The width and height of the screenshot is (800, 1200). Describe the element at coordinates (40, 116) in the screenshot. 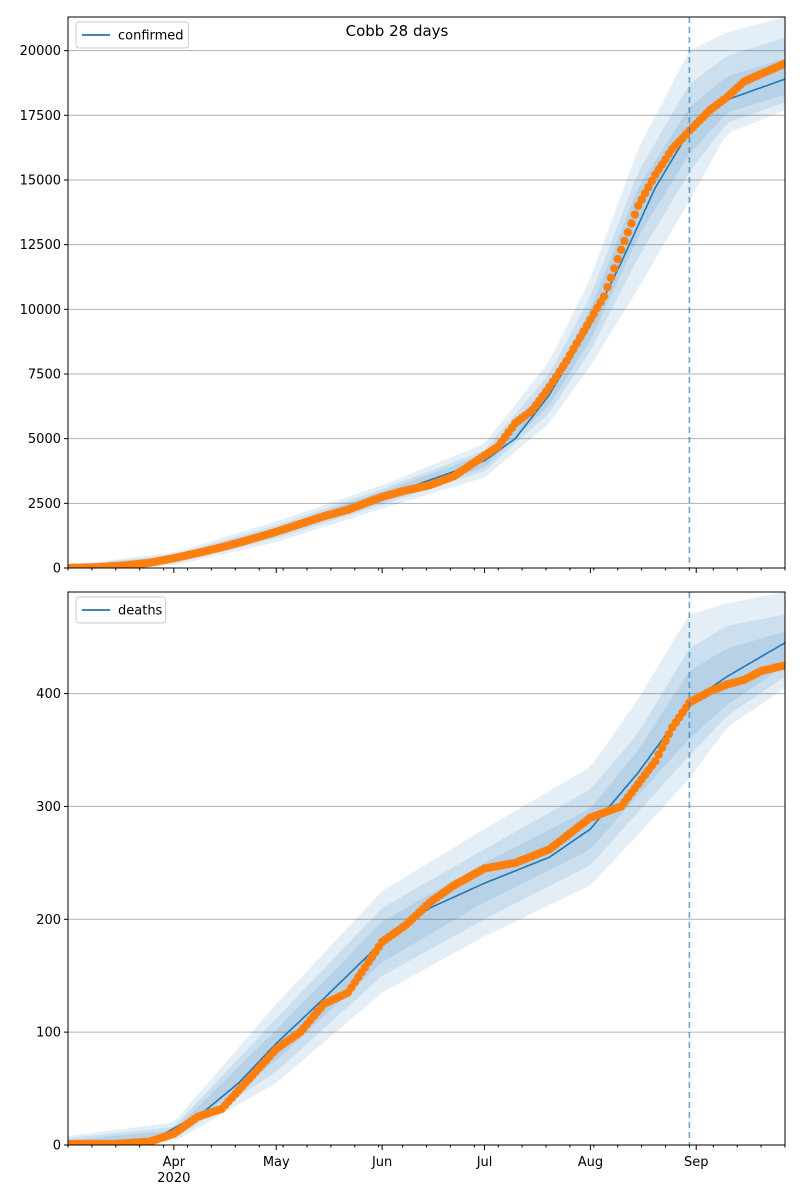

I see `y-tick-label: 17500` at that location.